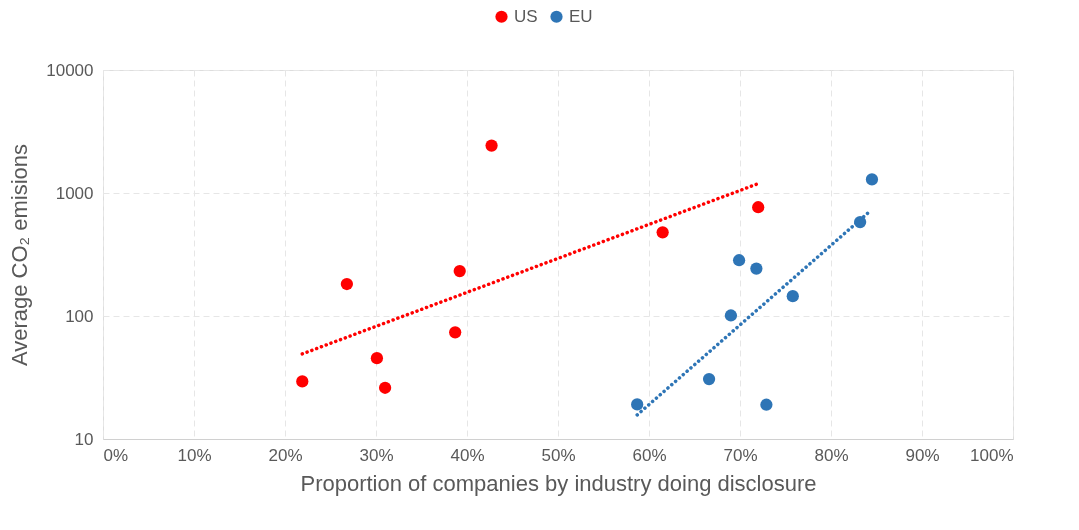  Describe the element at coordinates (285, 455) in the screenshot. I see `x-tick-label: 20%` at that location.